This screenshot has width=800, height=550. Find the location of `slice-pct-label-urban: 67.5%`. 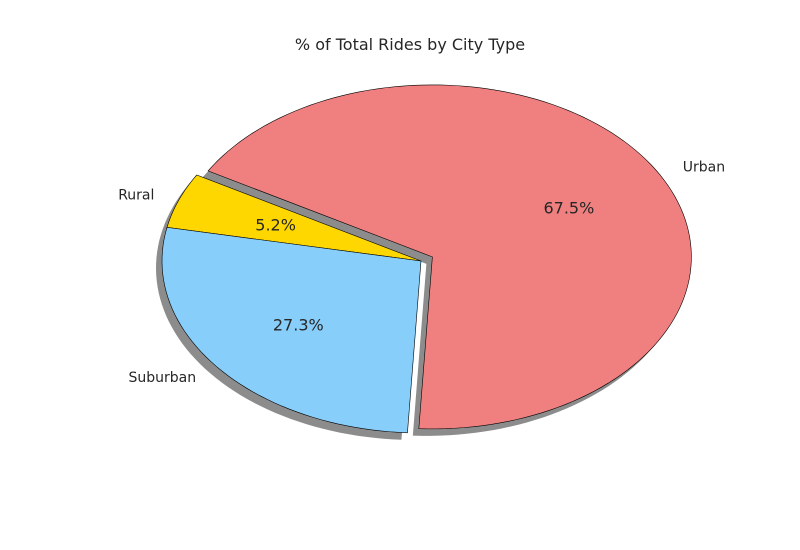

slice-pct-label-urban: 67.5% is located at coordinates (568, 208).